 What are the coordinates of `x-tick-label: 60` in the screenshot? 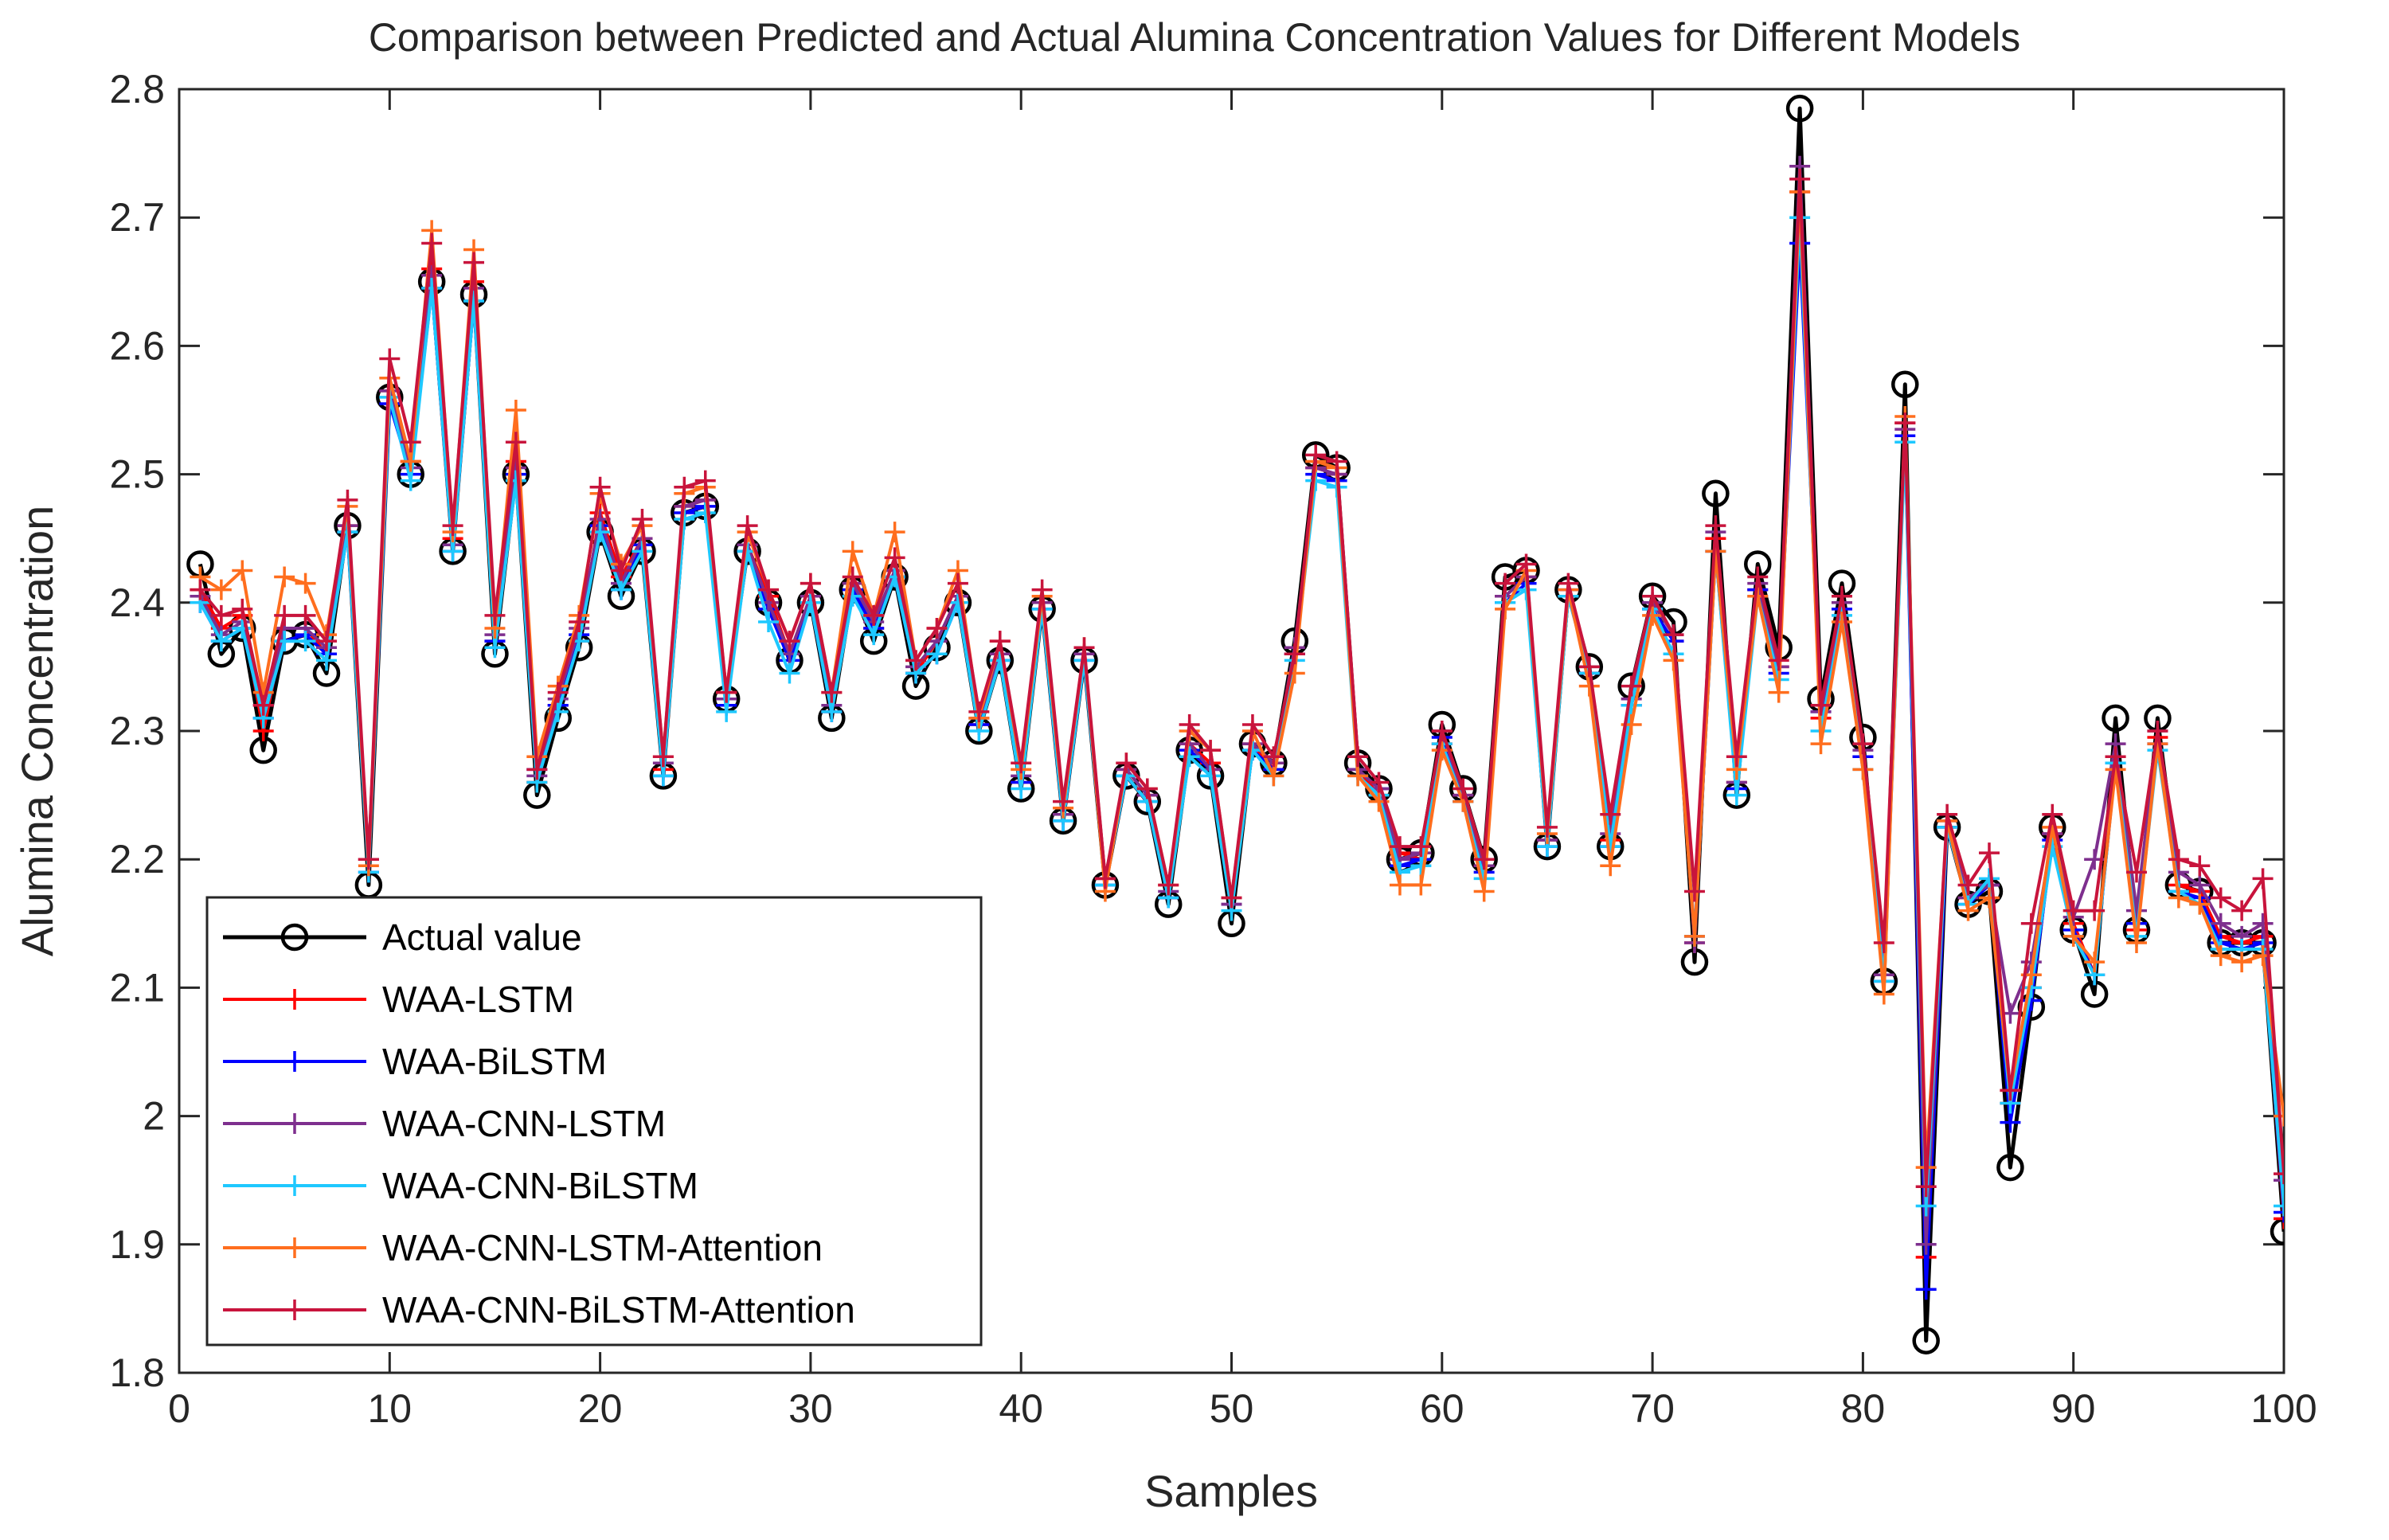 It's located at (1442, 1408).